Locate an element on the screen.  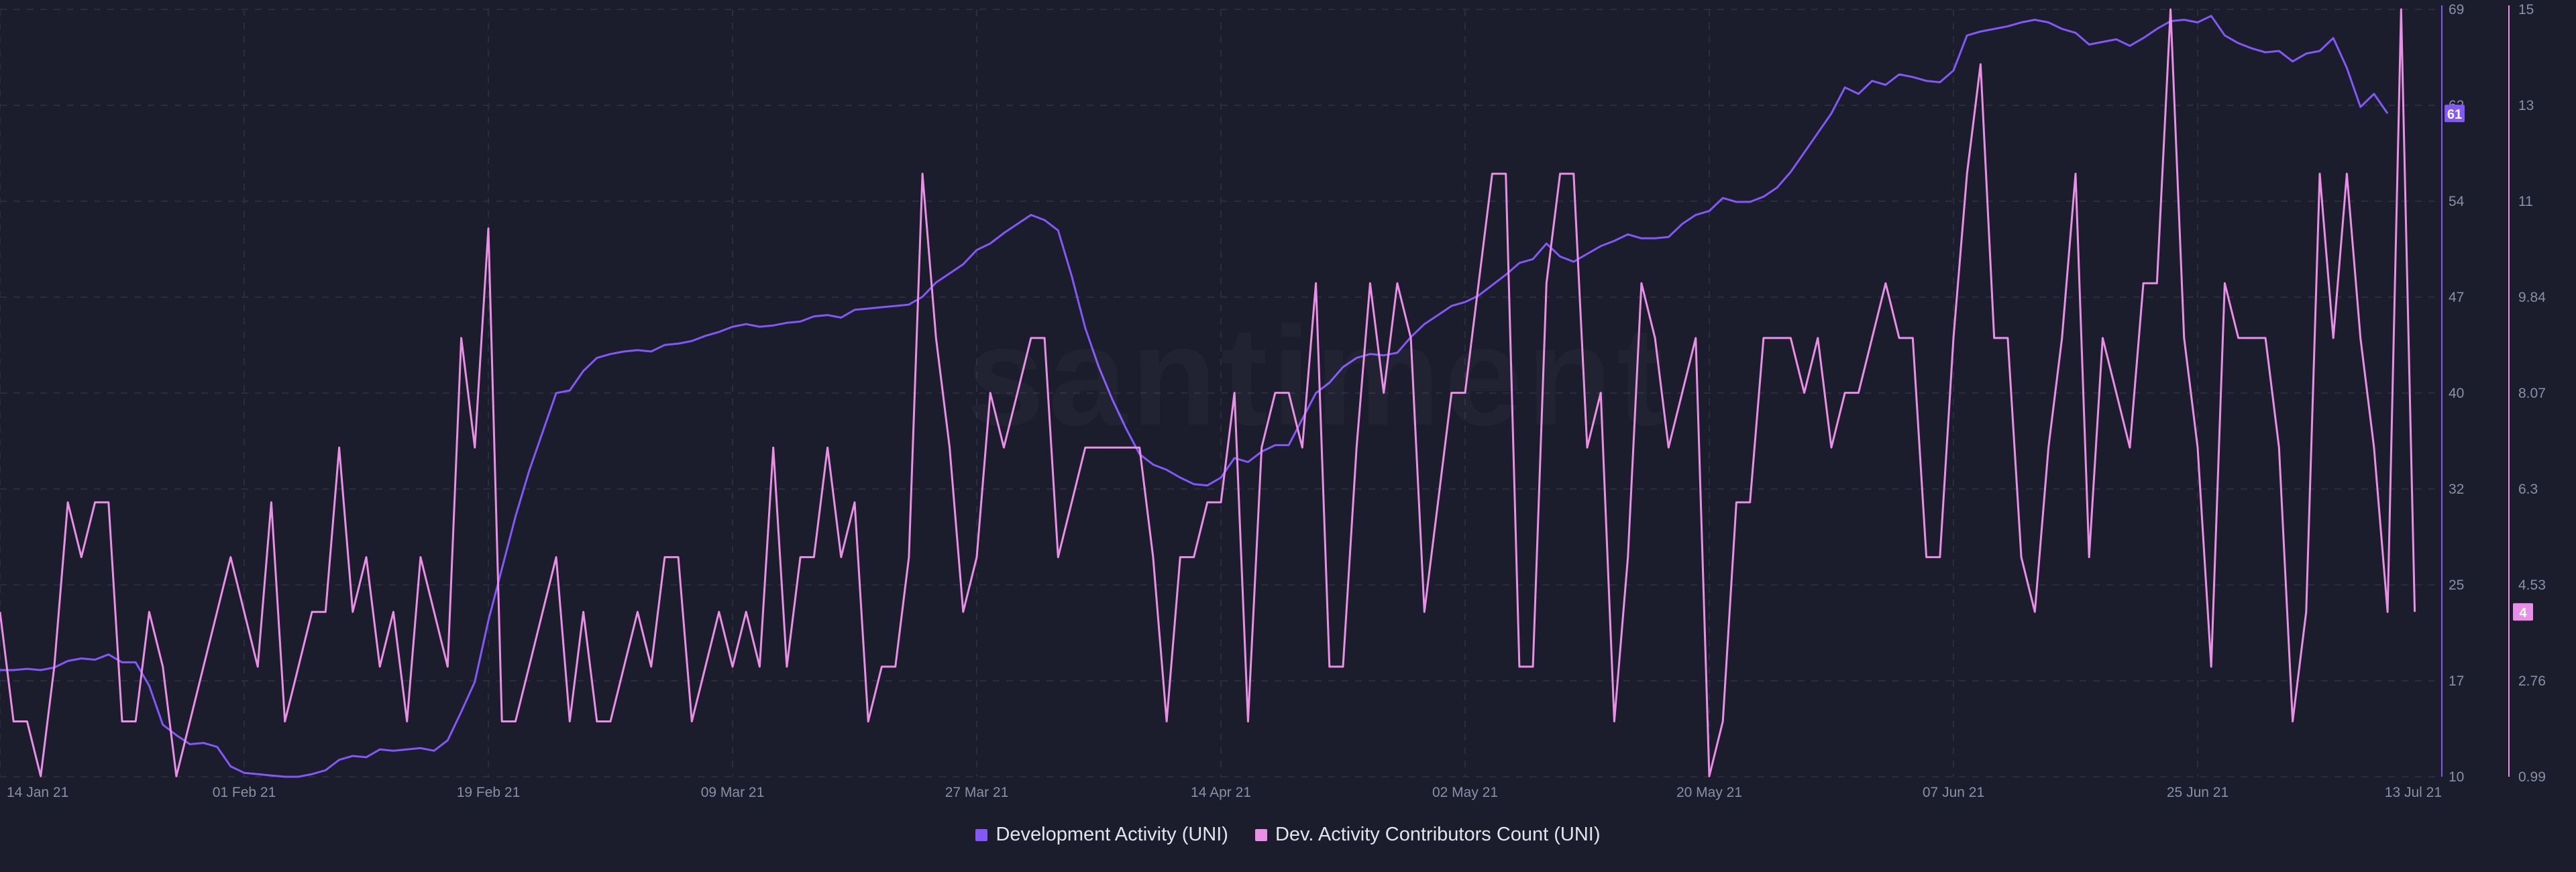
x-tick-label: 25 Jun 21 is located at coordinates (2198, 793).